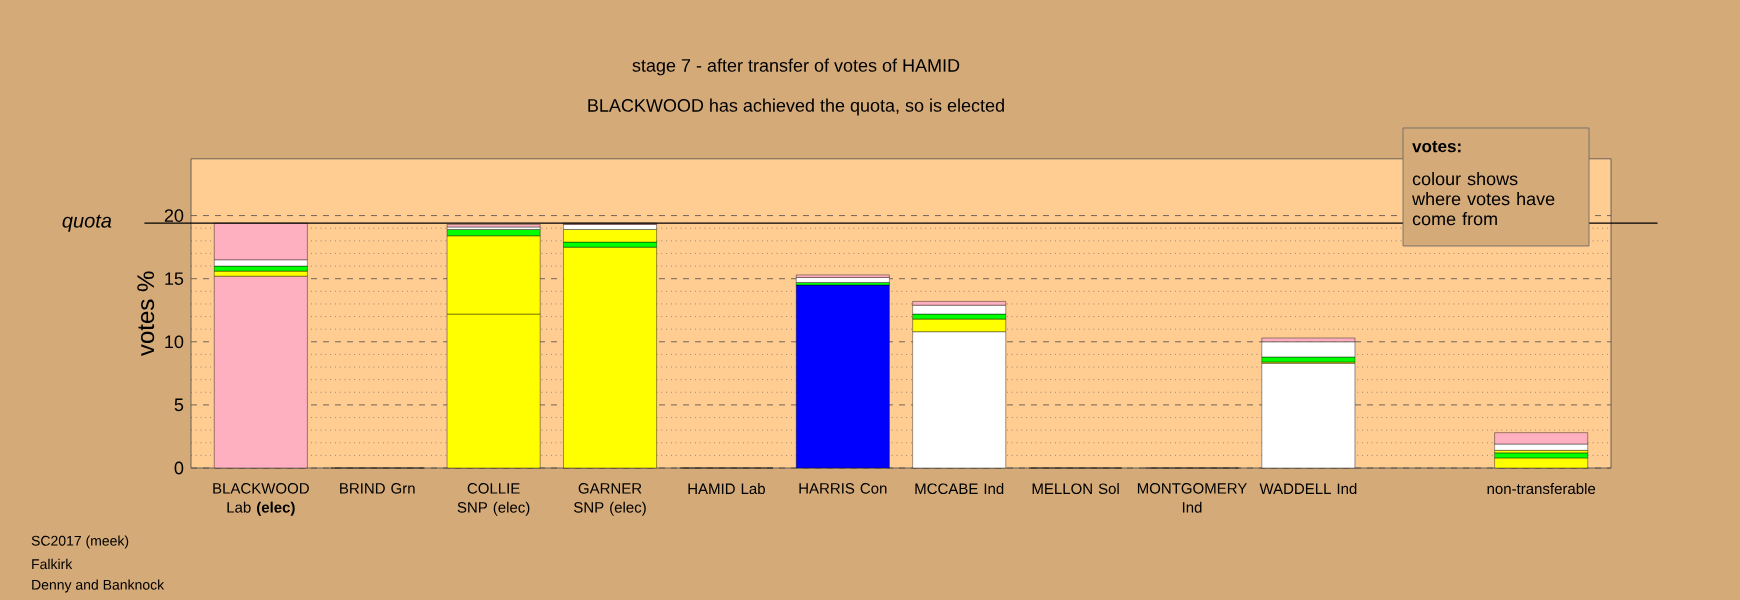 Image resolution: width=1740 pixels, height=600 pixels. What do you see at coordinates (1436, 147) in the screenshot?
I see `text: votes:` at bounding box center [1436, 147].